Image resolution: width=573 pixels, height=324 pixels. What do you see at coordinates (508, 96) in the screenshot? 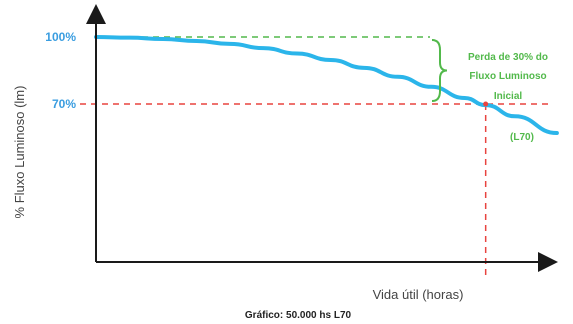
I see `loss-annotation-line-3: Inicial` at bounding box center [508, 96].